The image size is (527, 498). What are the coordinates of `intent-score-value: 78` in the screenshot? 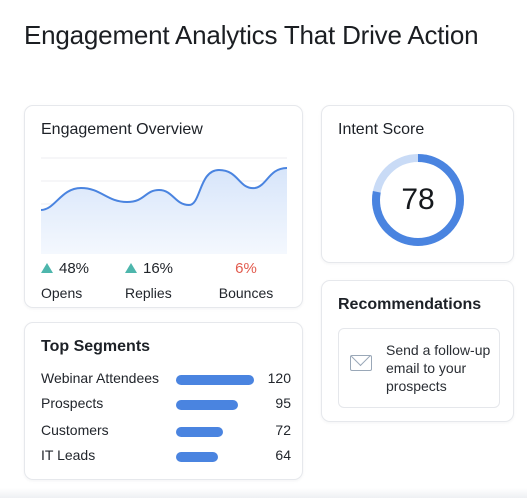 It's located at (418, 199).